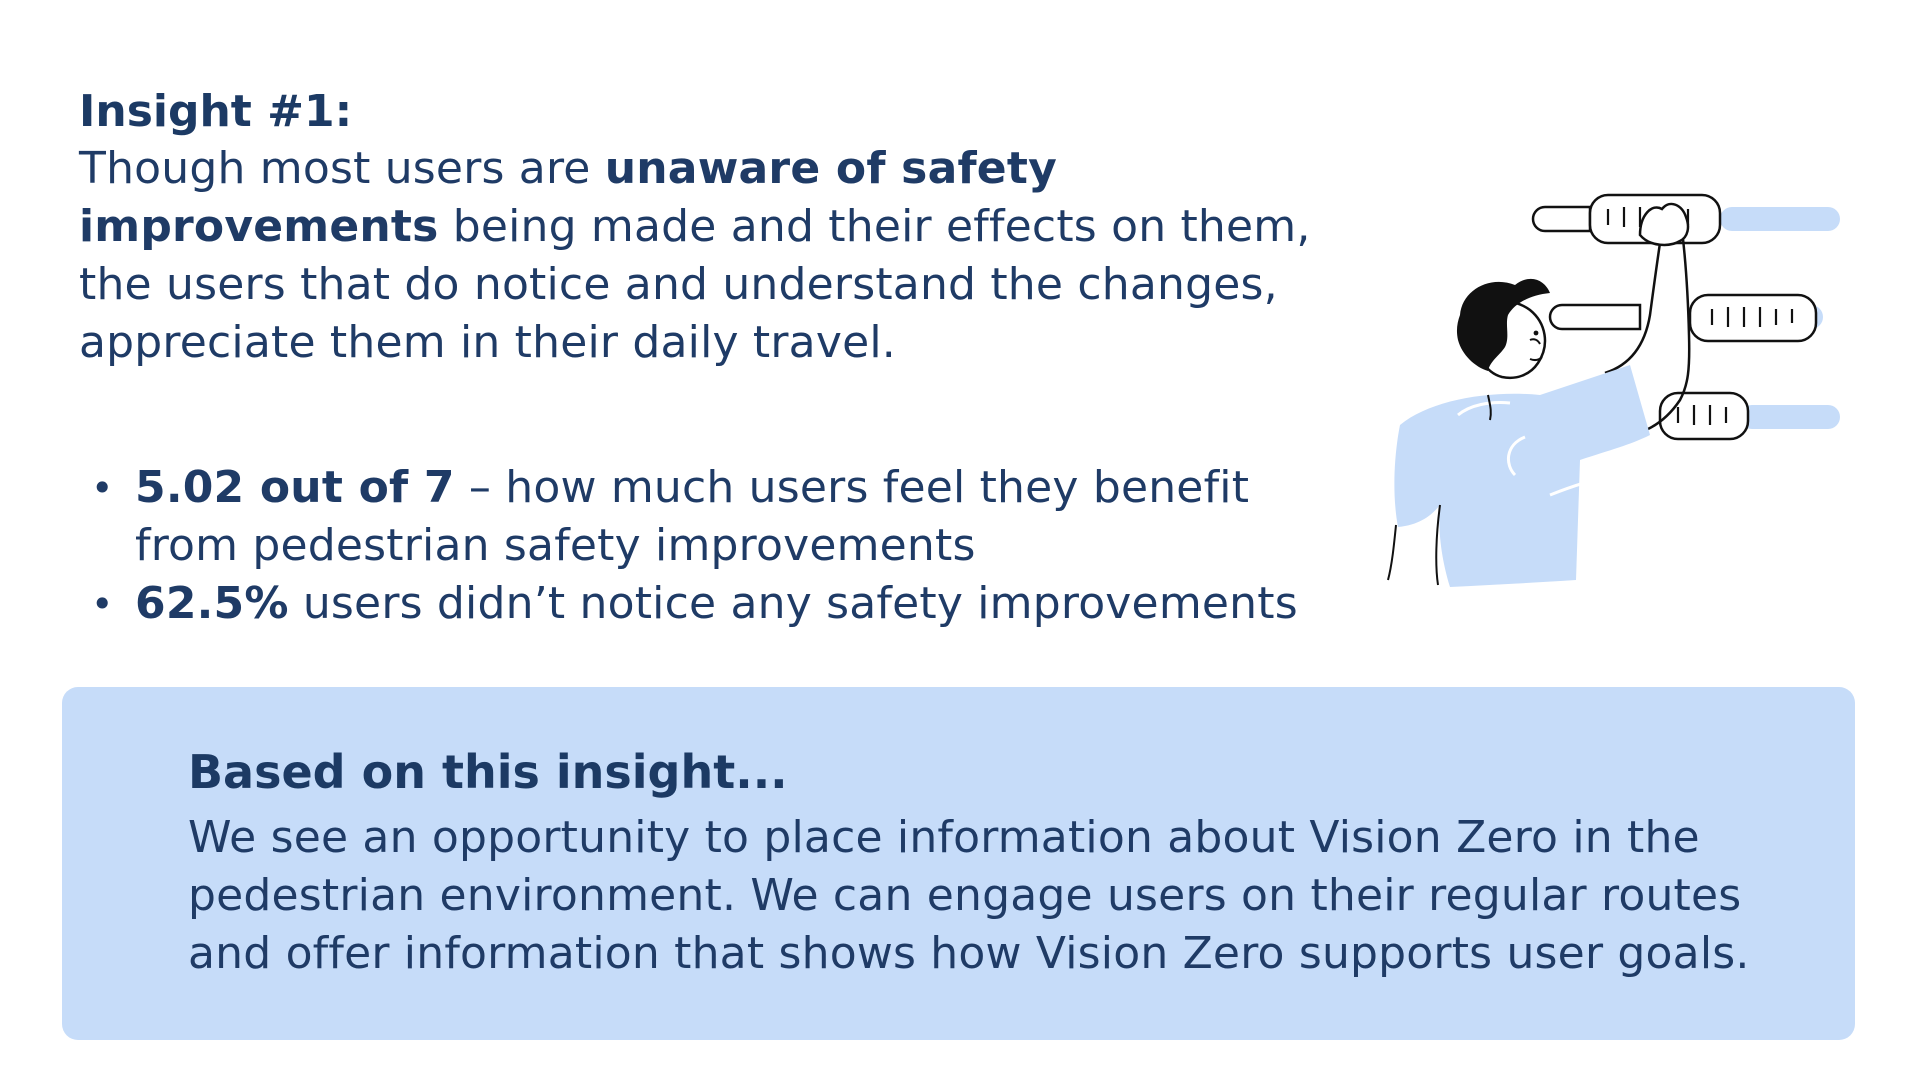 The height and width of the screenshot is (1080, 1920). I want to click on slider-knob-middle, so click(1753, 318).